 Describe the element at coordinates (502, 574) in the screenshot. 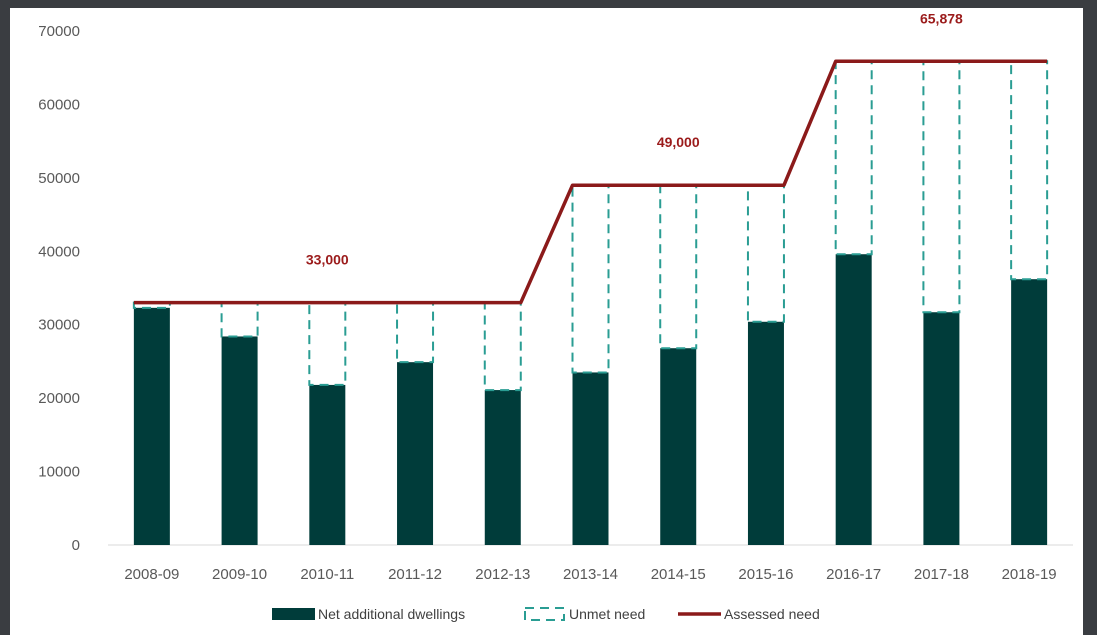

I see `x-tick-label: 2012-13` at that location.